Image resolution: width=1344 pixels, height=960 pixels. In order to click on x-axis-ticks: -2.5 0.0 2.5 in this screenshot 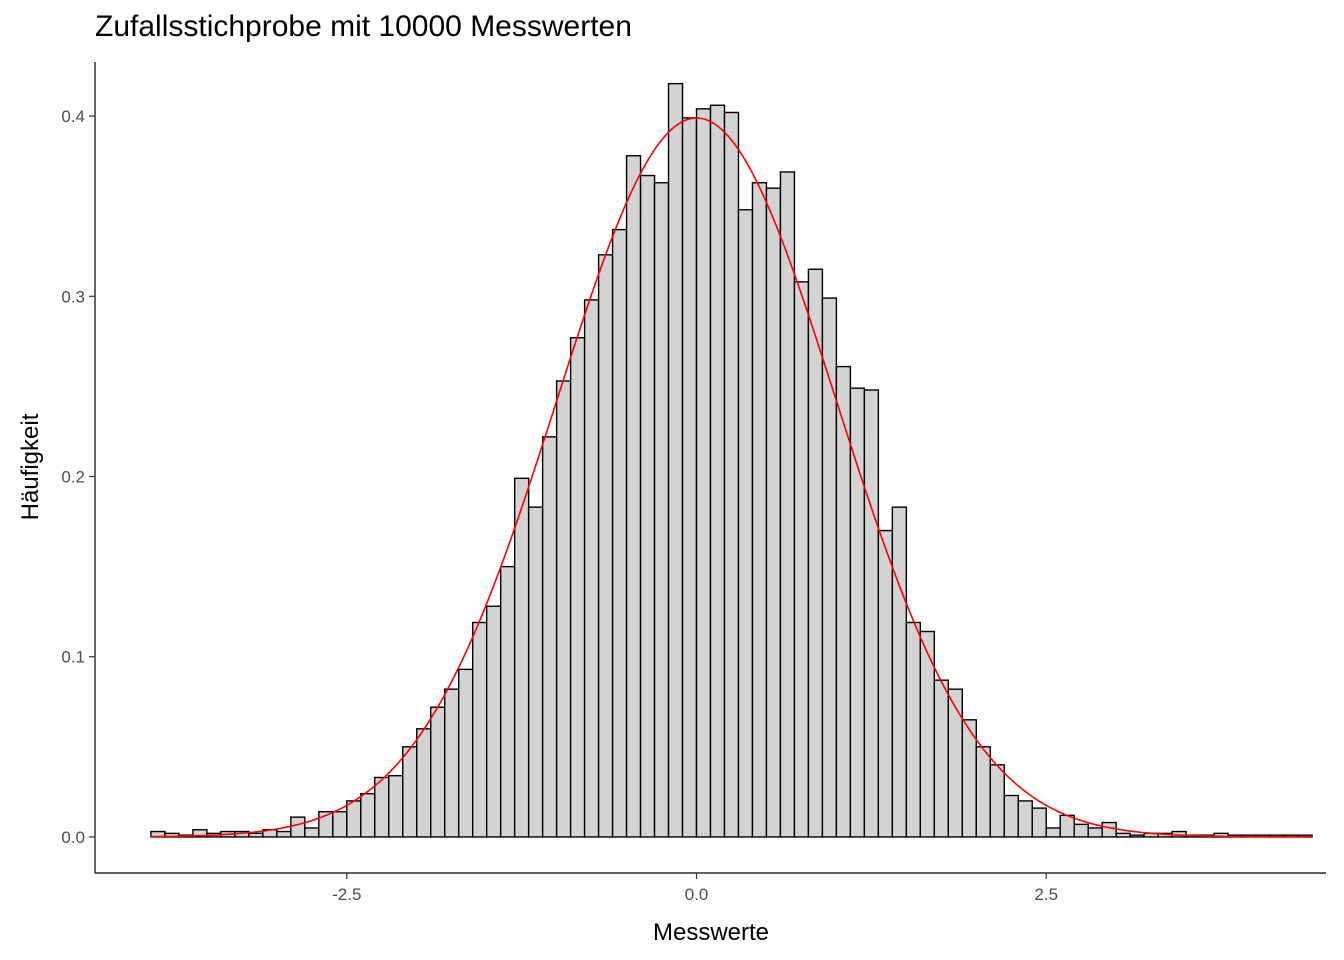, I will do `click(695, 888)`.